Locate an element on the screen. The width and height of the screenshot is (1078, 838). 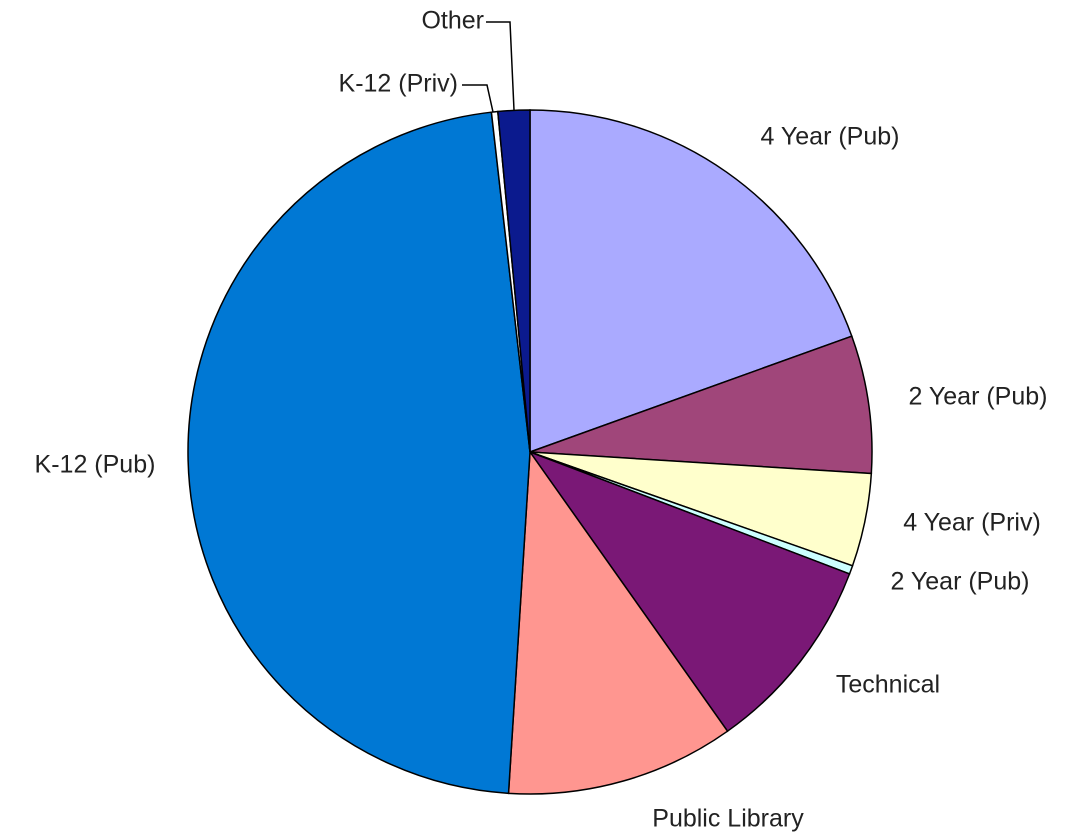
slice-label: 4 Year (Pub) is located at coordinates (830, 137).